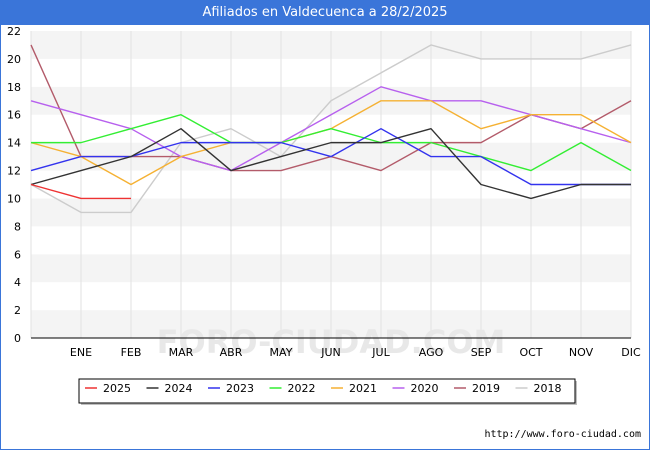 Image resolution: width=650 pixels, height=451 pixels. Describe the element at coordinates (363, 388) in the screenshot. I see `legend-label-2021: 2021` at that location.